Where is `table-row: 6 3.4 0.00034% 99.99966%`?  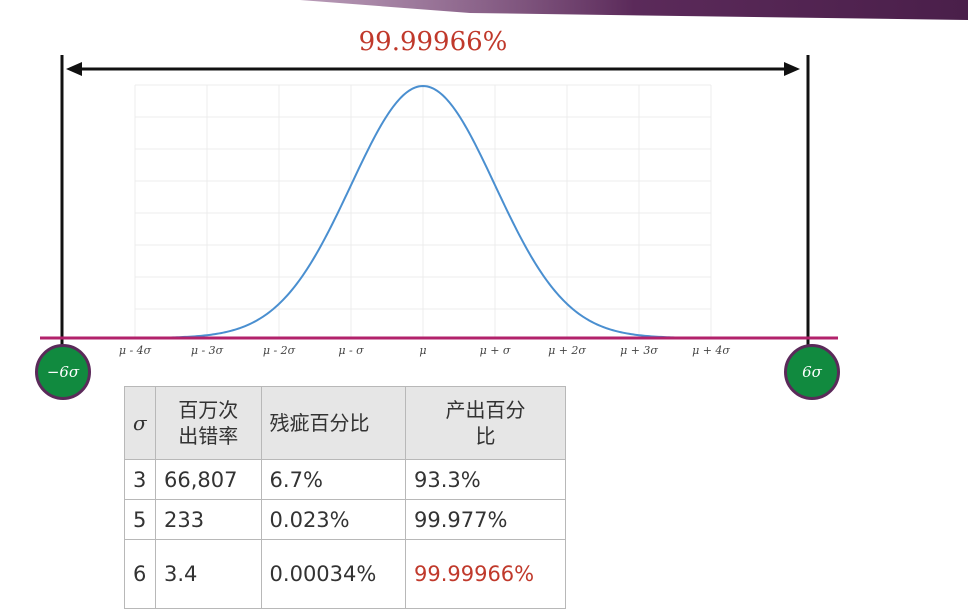 table-row: 6 3.4 0.00034% 99.99966% is located at coordinates (345, 574).